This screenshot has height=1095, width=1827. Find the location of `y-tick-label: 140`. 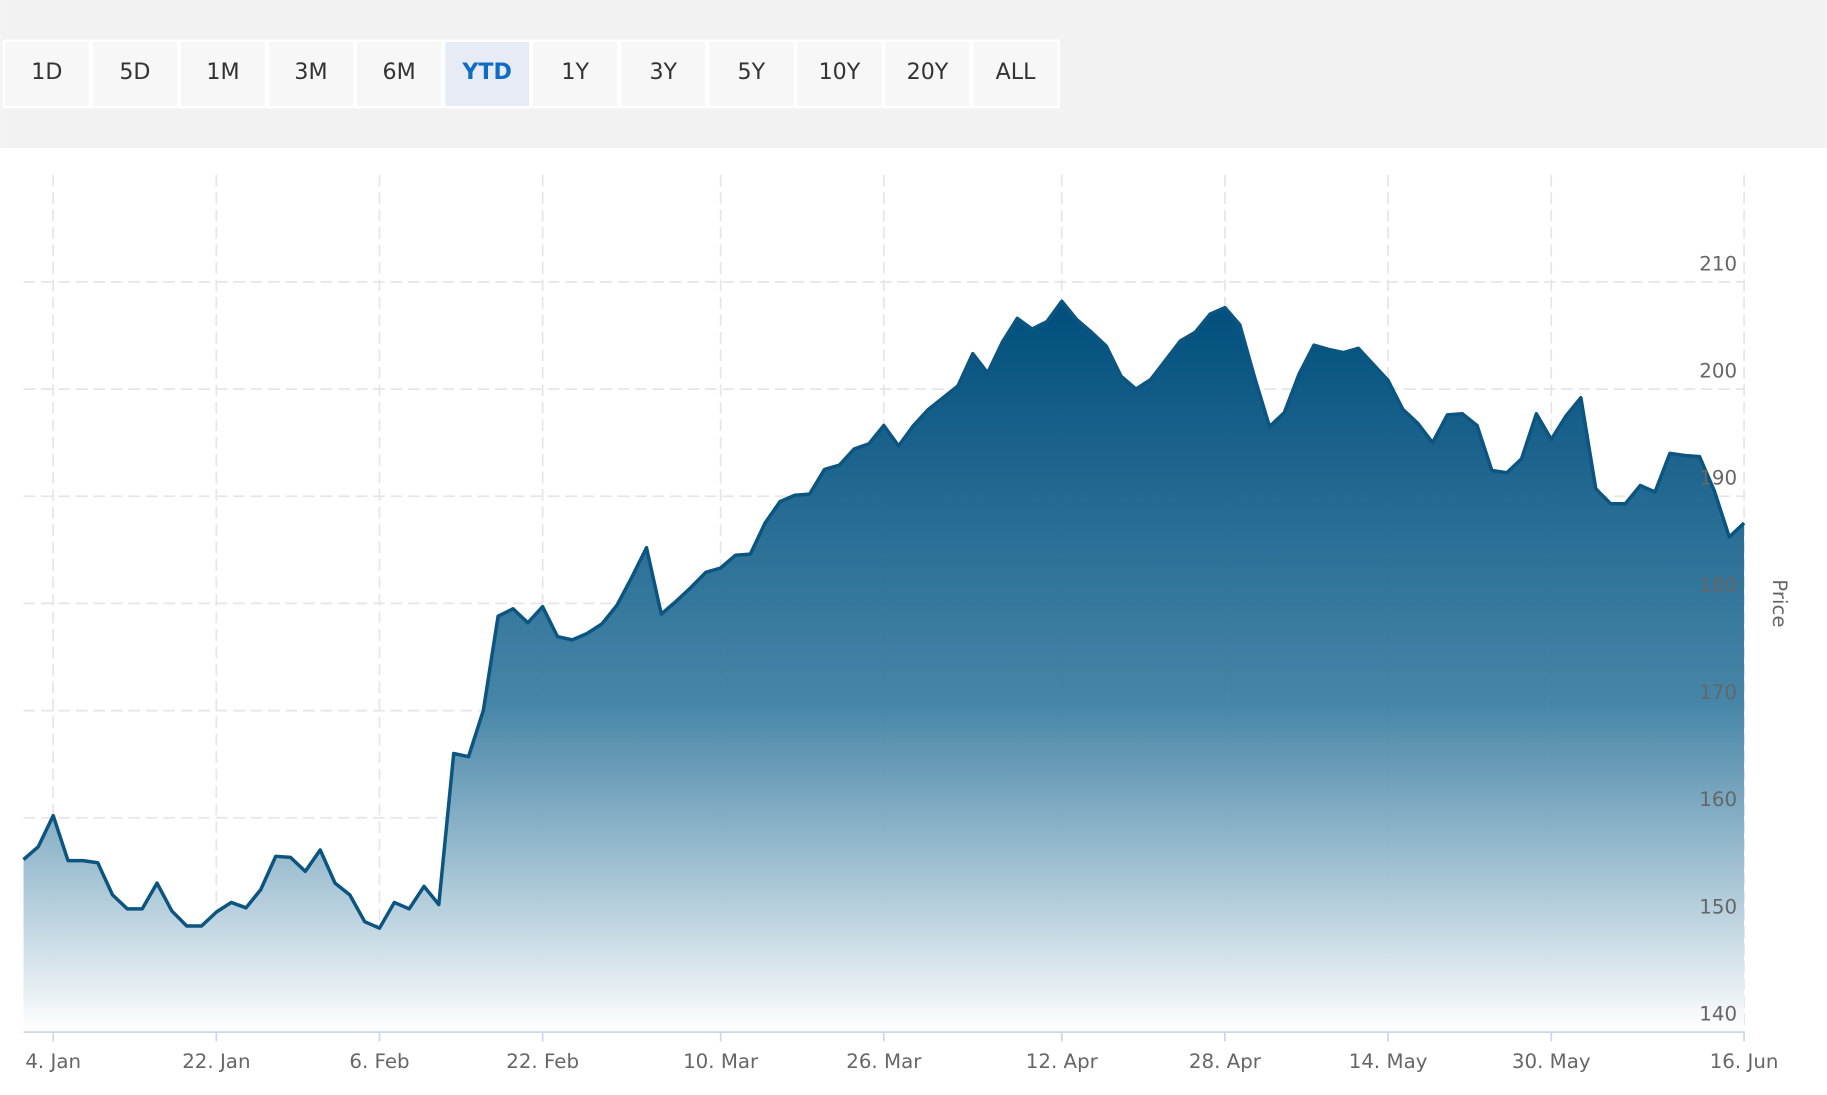

y-tick-label: 140 is located at coordinates (1718, 1013).